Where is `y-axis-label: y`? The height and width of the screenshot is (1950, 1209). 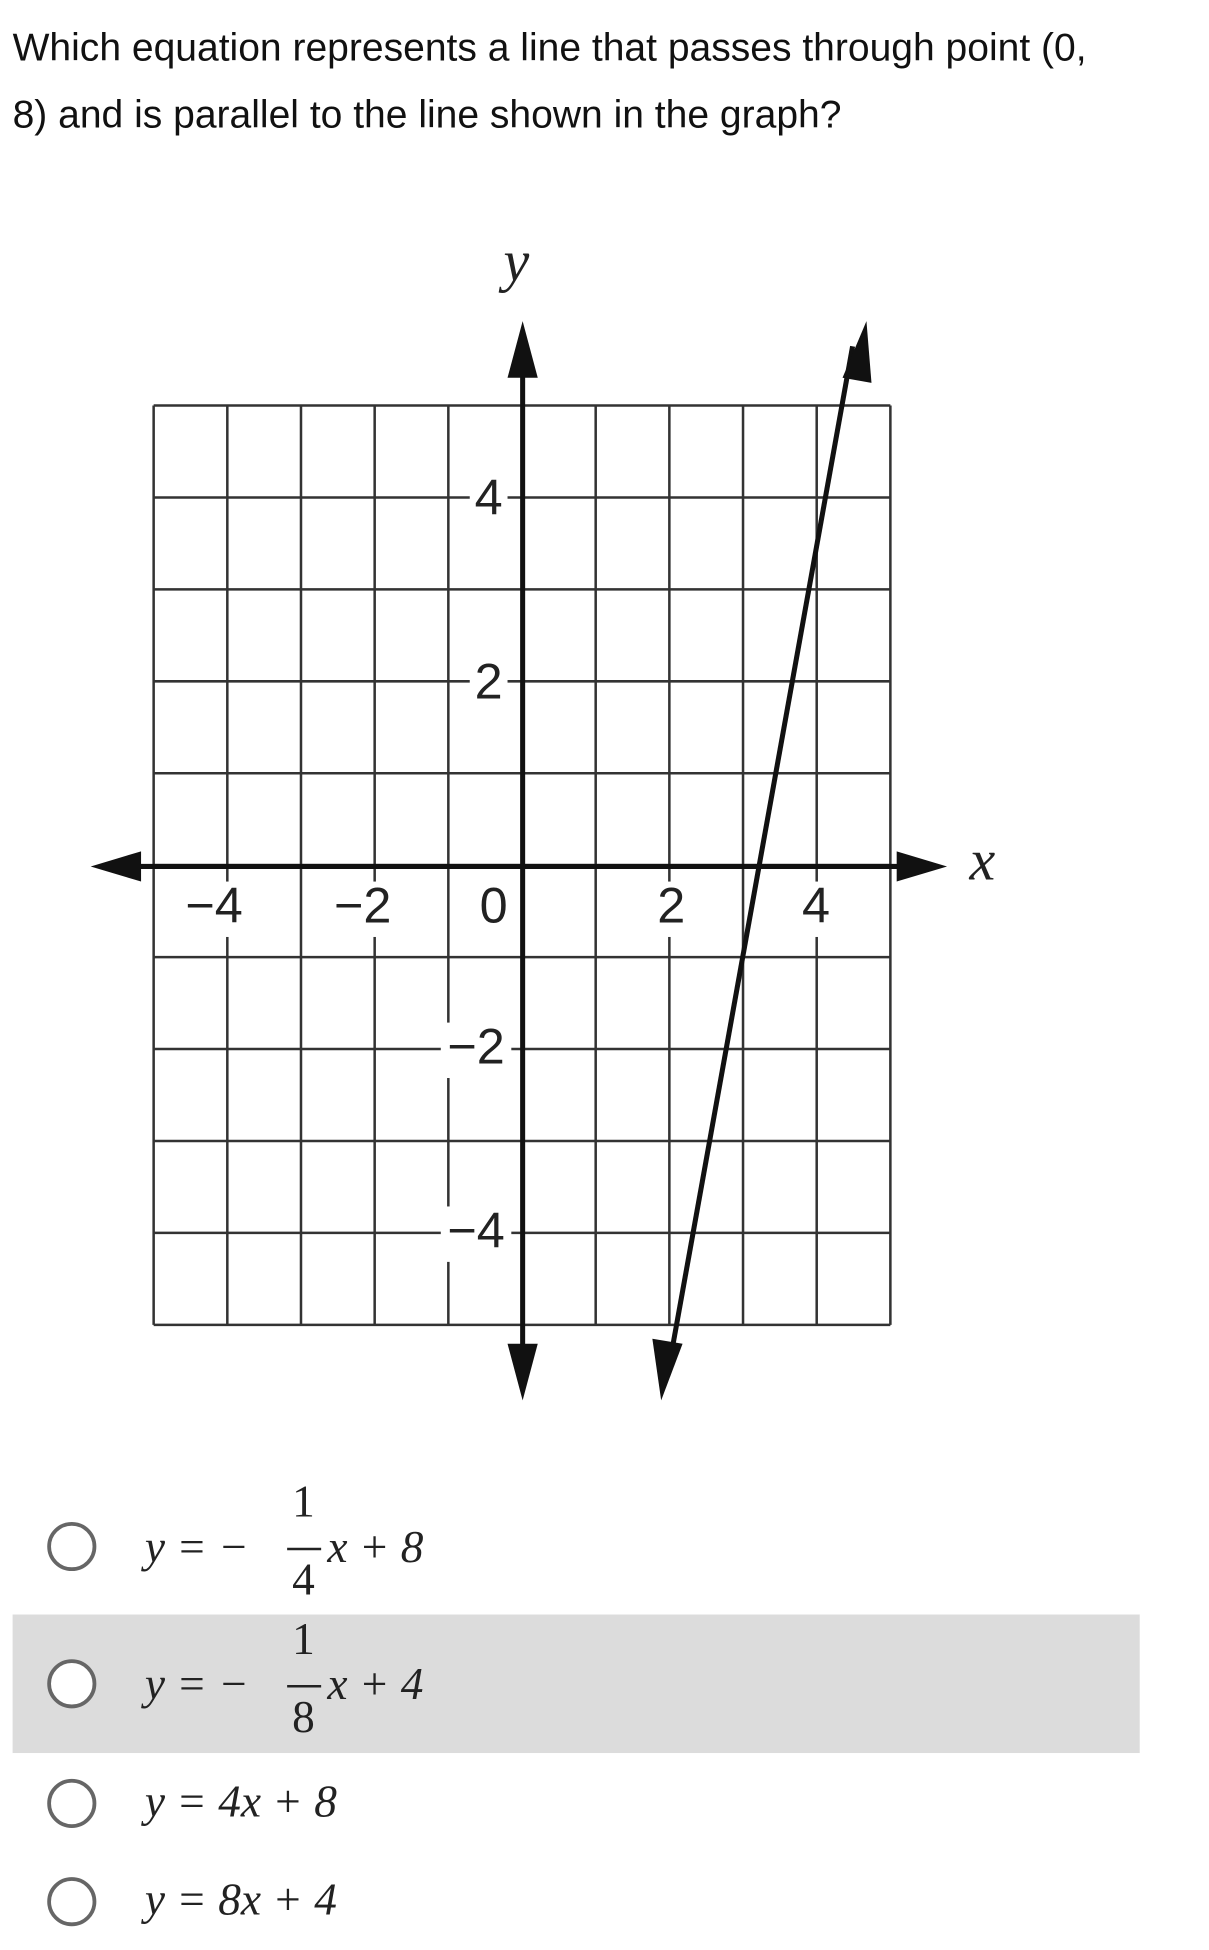 y-axis-label: y is located at coordinates (513, 260).